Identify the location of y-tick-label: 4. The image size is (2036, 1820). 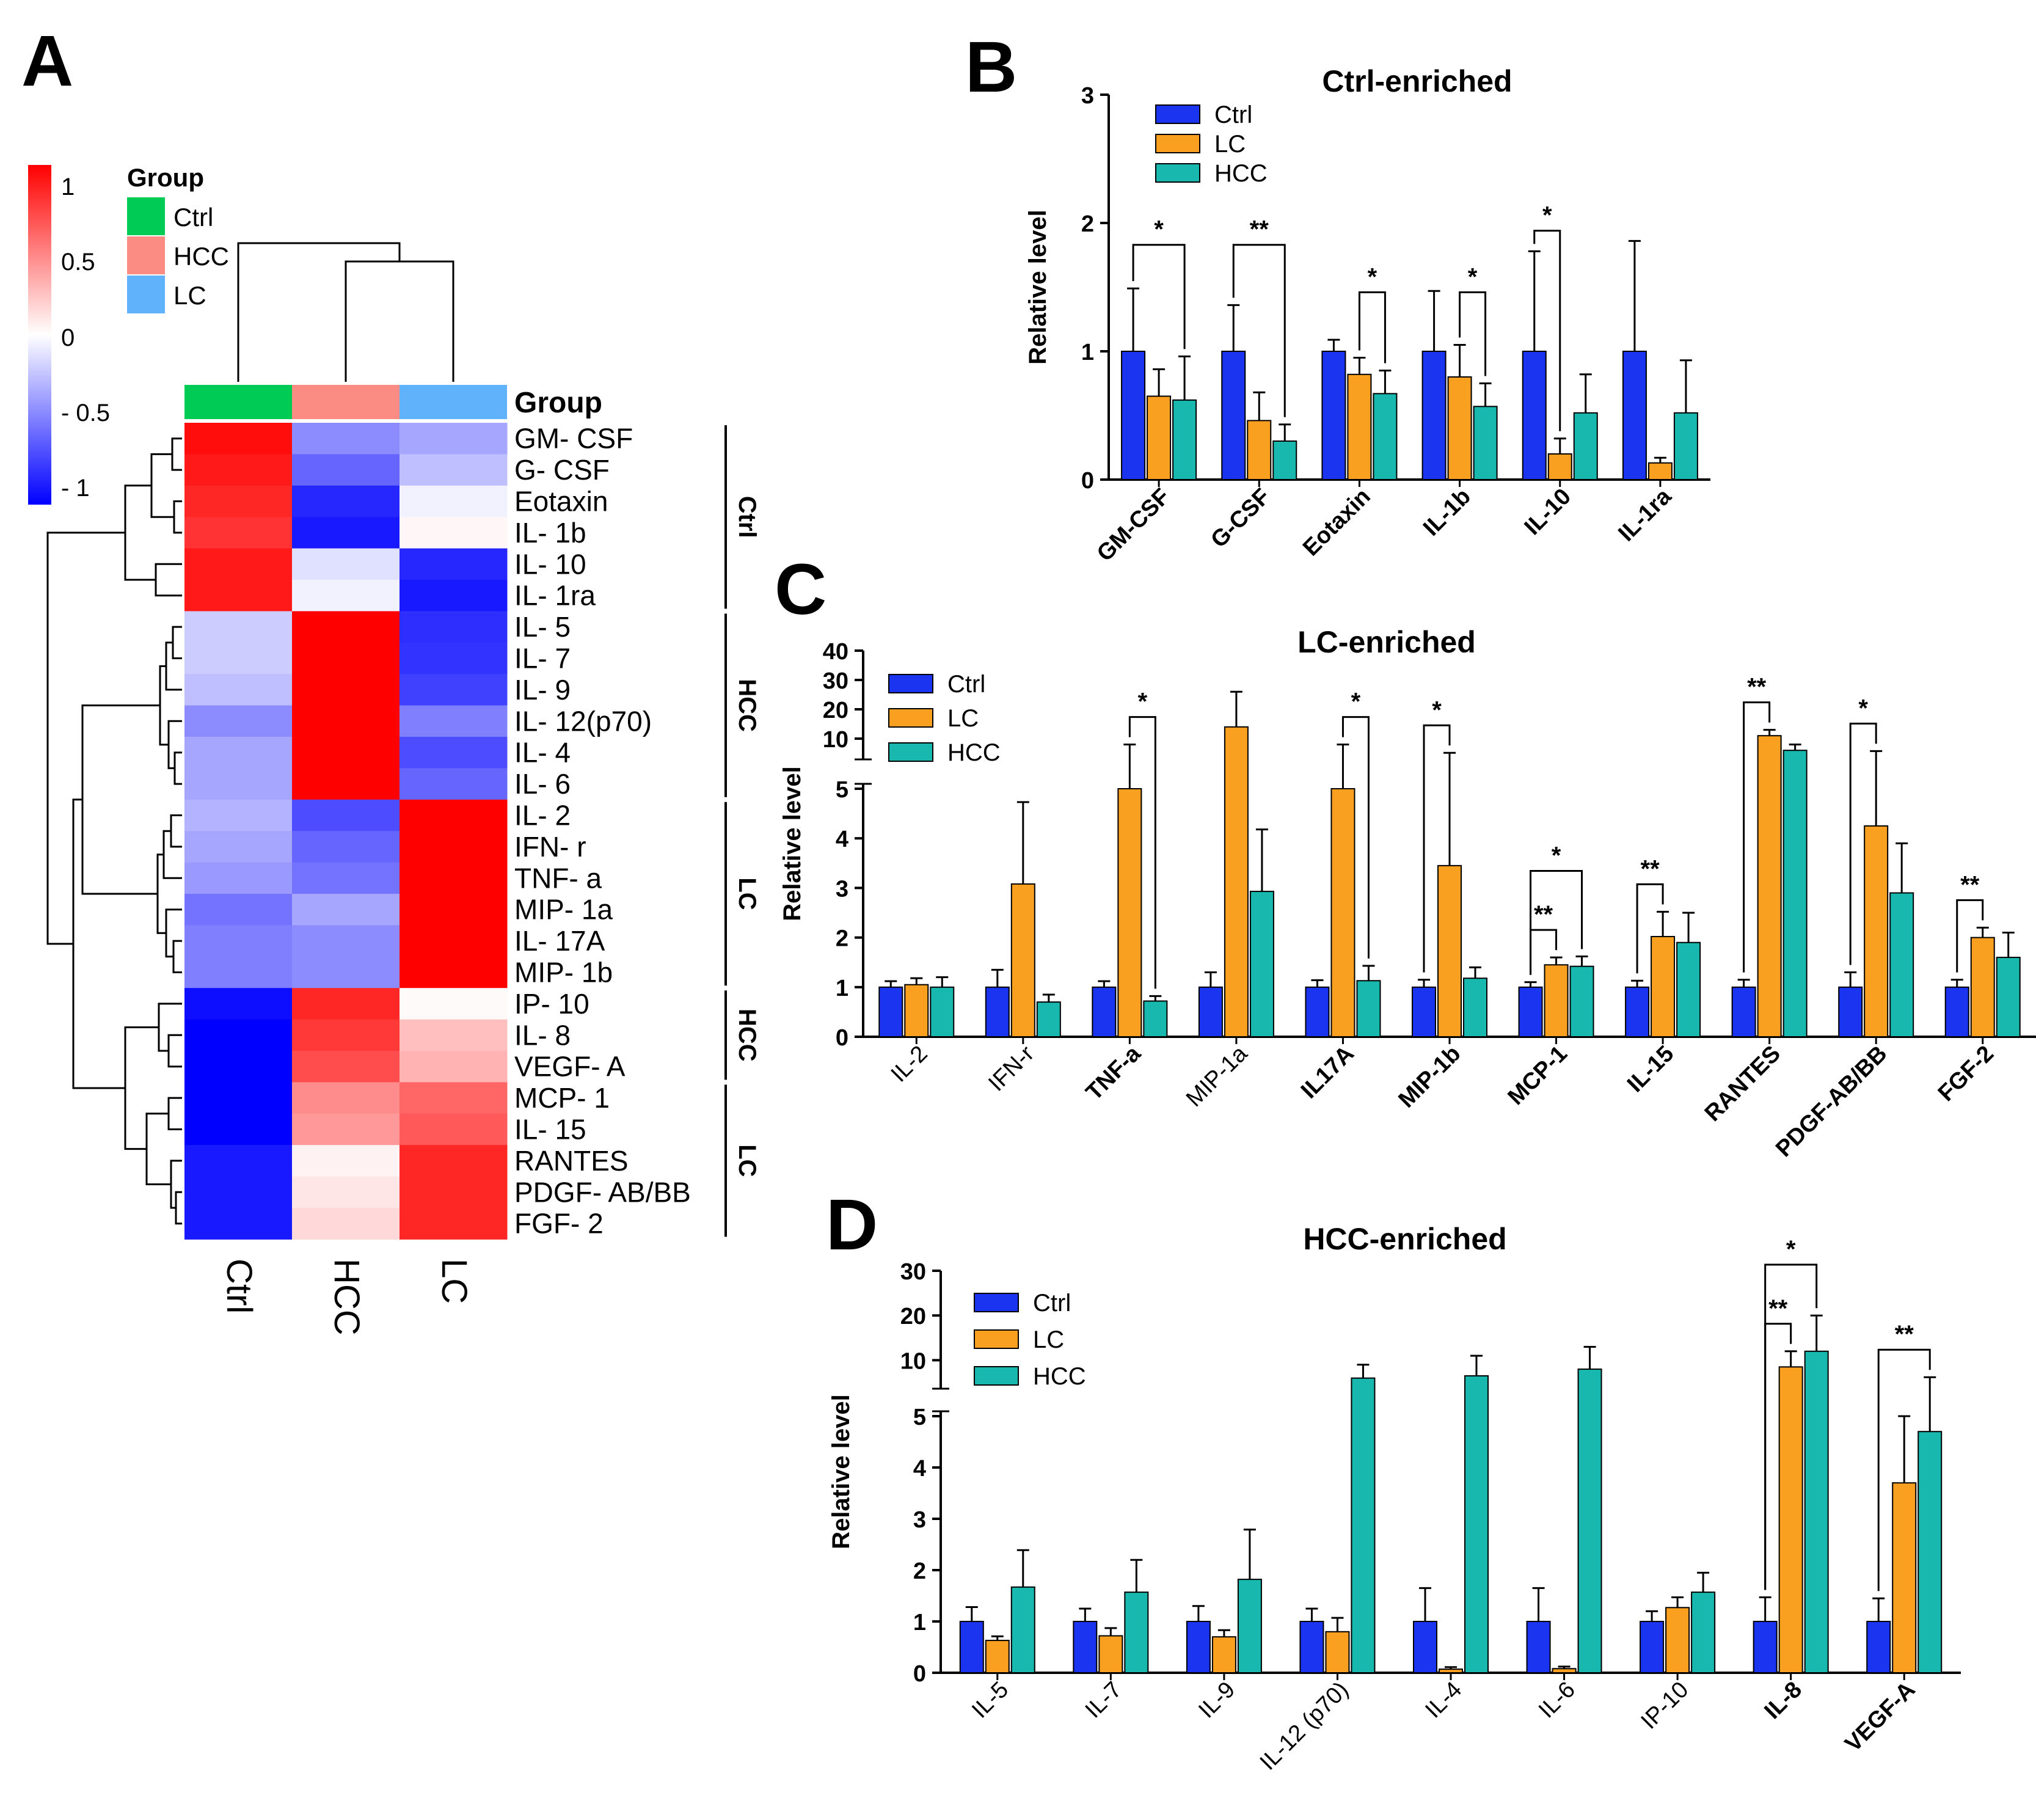
(842, 840).